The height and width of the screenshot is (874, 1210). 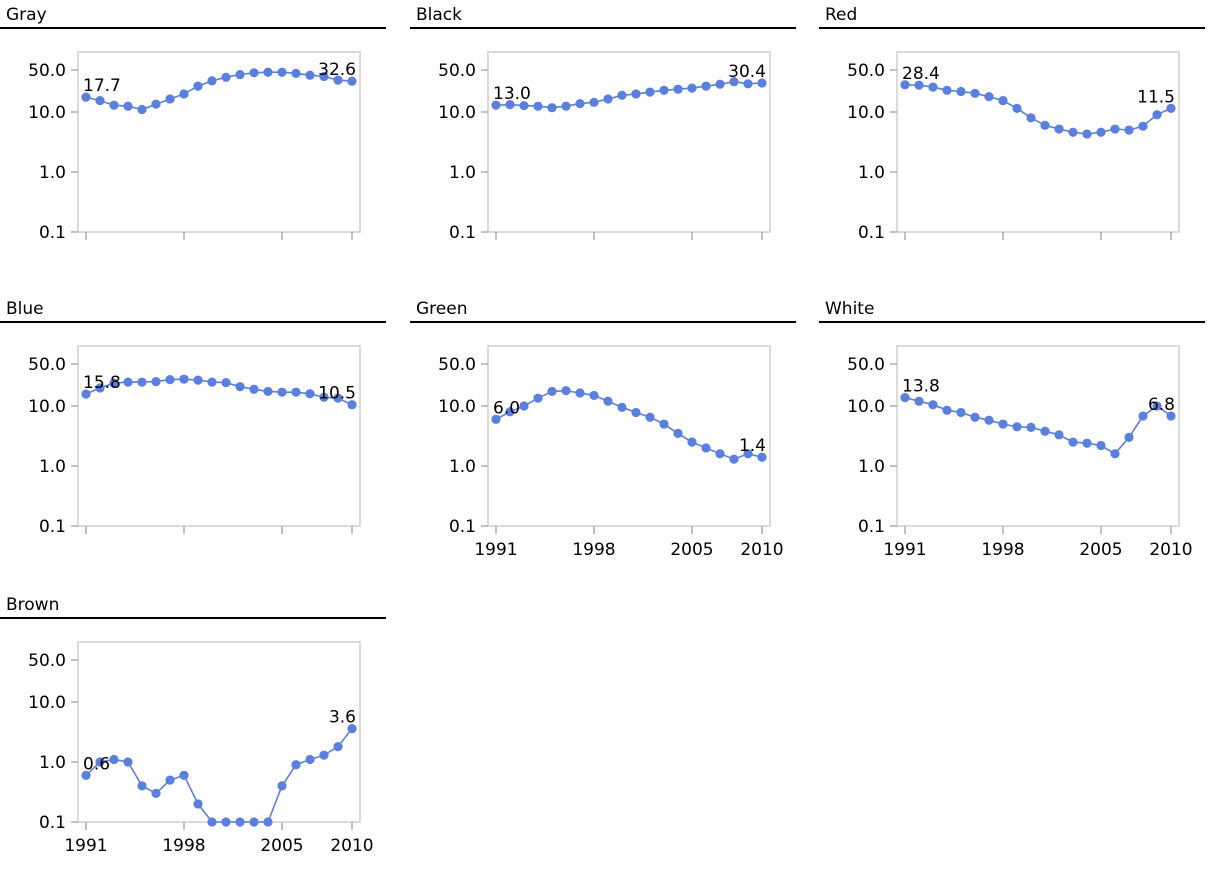 I want to click on x-tick-label: 1991, so click(x=495, y=550).